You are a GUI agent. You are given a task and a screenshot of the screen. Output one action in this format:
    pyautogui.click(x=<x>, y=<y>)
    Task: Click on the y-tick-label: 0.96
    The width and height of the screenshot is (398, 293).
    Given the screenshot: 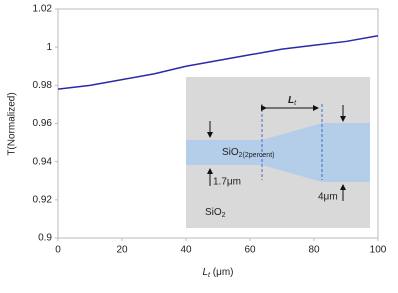 What is the action you would take?
    pyautogui.click(x=43, y=123)
    